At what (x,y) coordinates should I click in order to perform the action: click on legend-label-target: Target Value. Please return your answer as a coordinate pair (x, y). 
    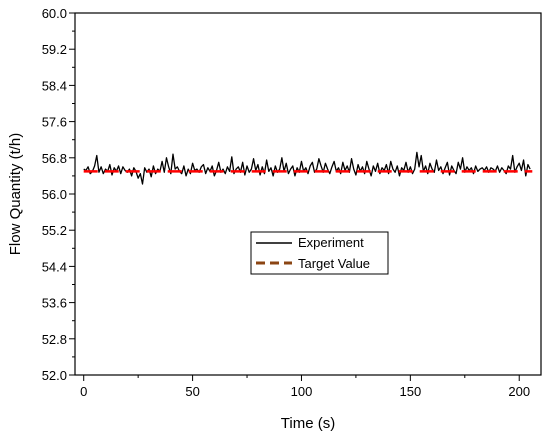
    Looking at the image, I should click on (334, 263).